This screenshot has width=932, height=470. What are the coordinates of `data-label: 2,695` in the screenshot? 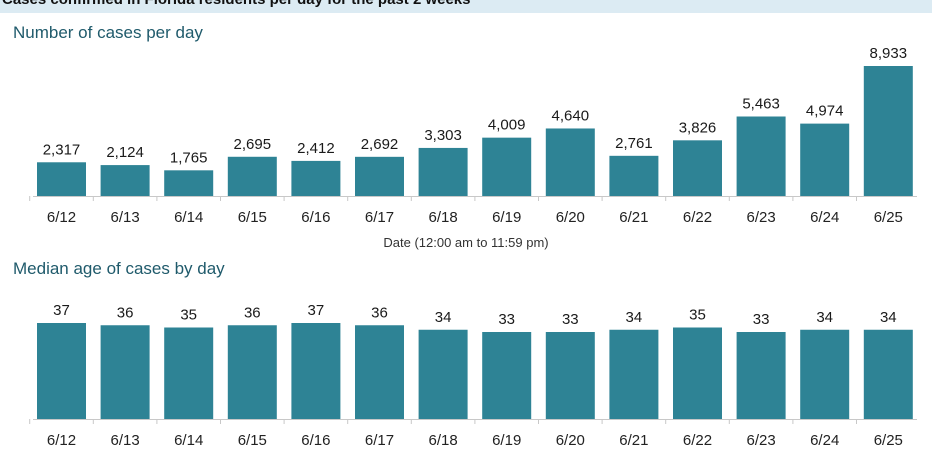 It's located at (253, 144).